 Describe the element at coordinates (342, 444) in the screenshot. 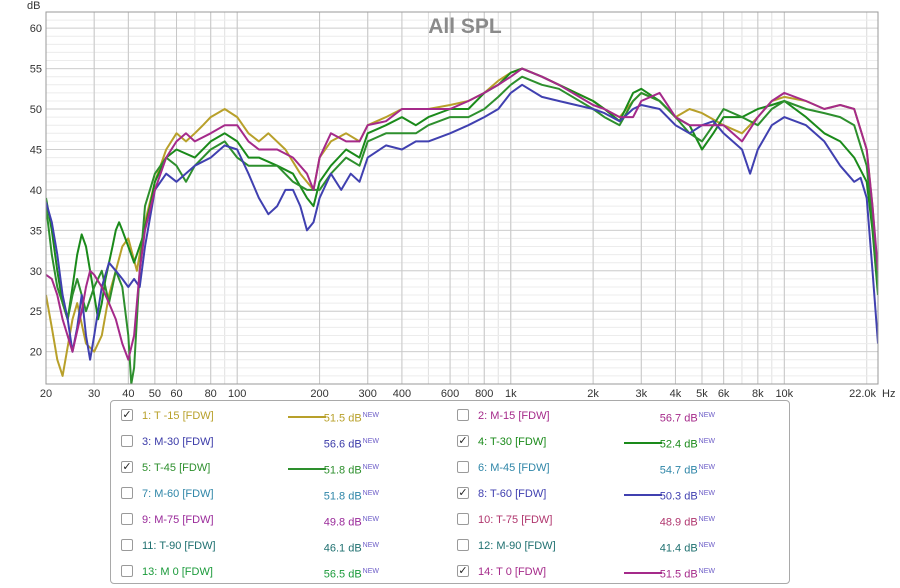

I see `legend-level-text: 56.6 dB` at that location.